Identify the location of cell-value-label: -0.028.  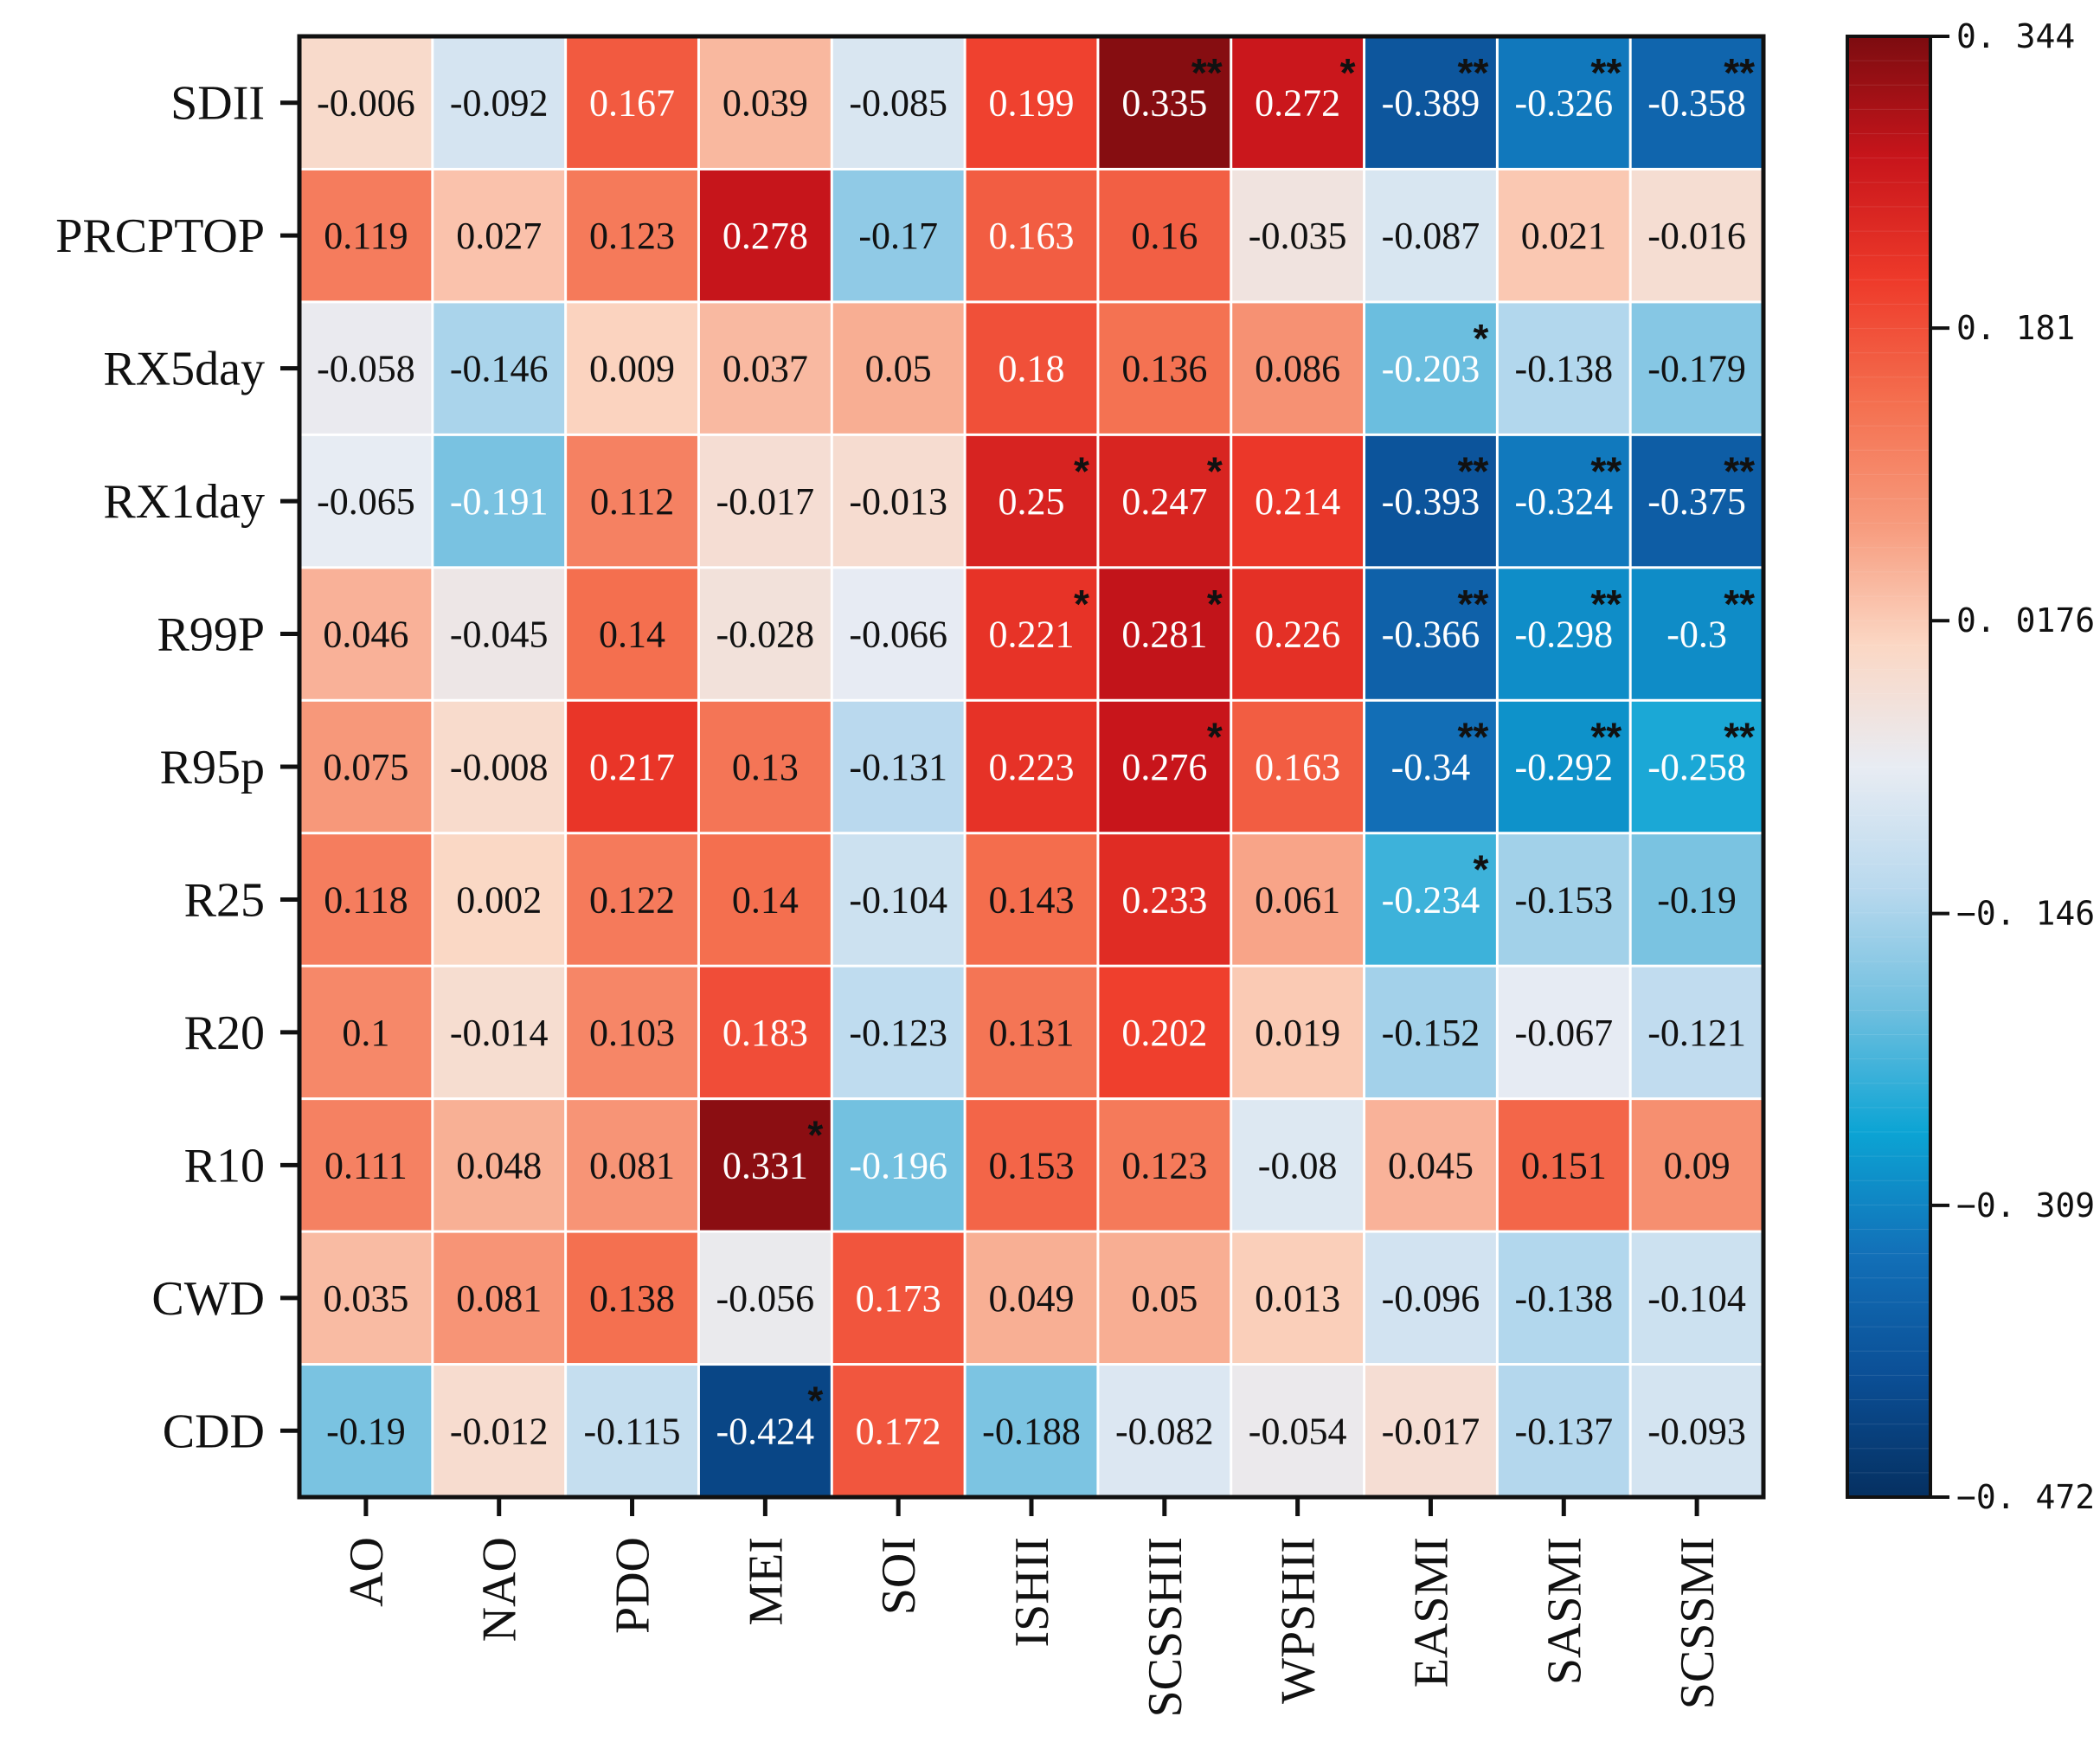
(765, 635).